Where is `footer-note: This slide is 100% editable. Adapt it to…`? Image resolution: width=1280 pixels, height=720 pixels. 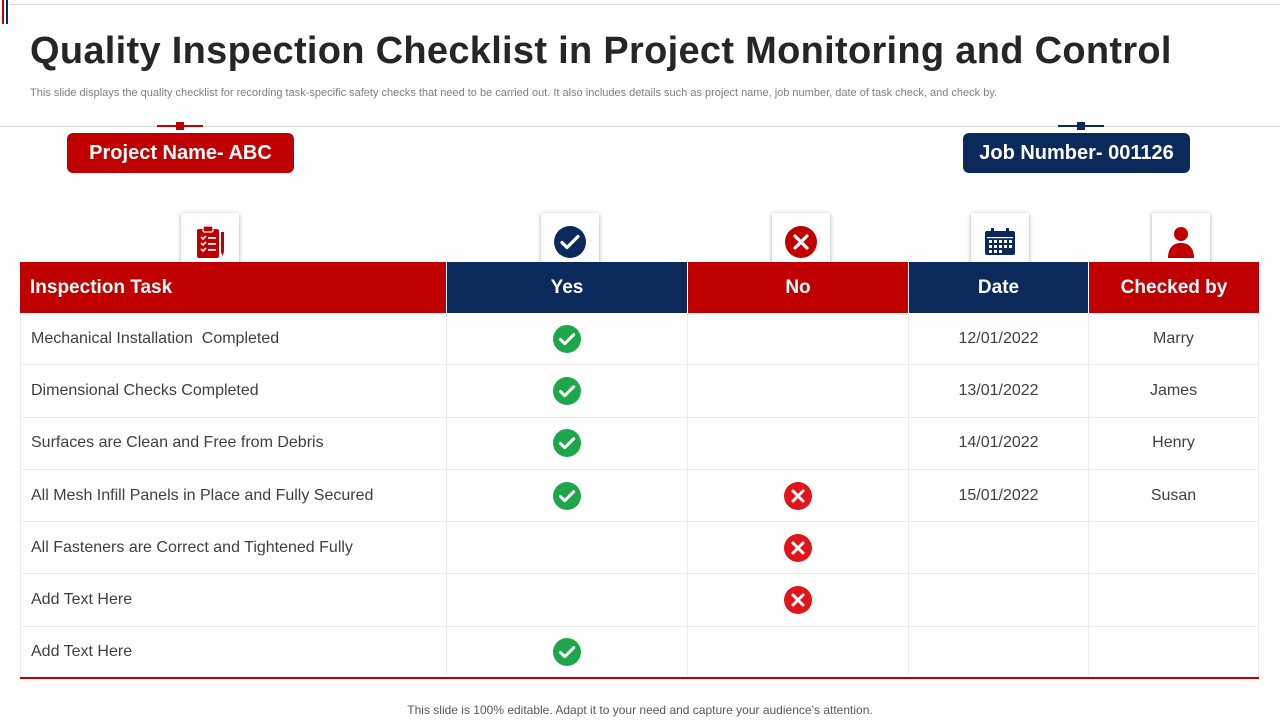
footer-note: This slide is 100% editable. Adapt it to… is located at coordinates (640, 710).